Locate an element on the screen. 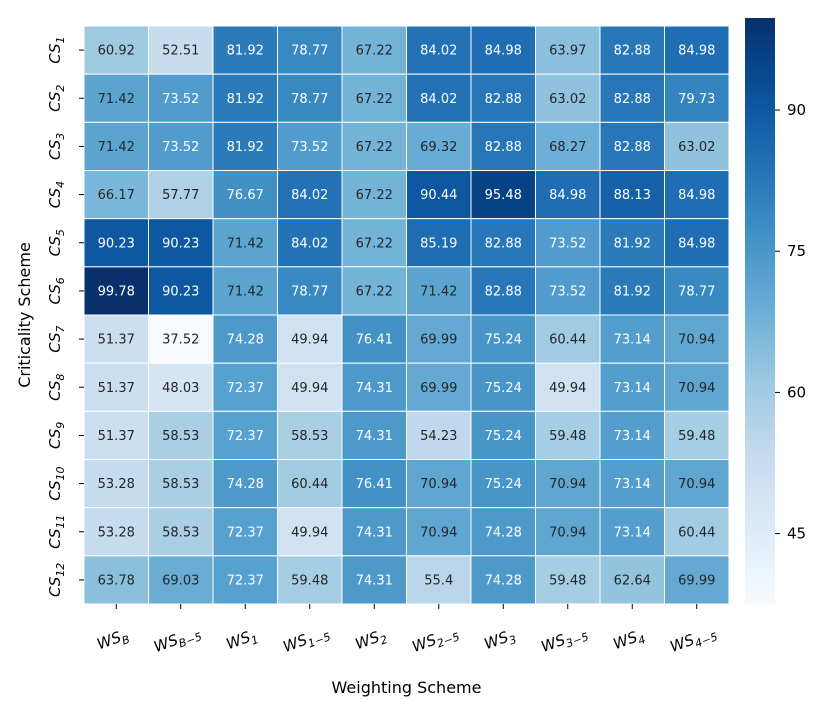  y-tick-label: CS12 is located at coordinates (56, 580).